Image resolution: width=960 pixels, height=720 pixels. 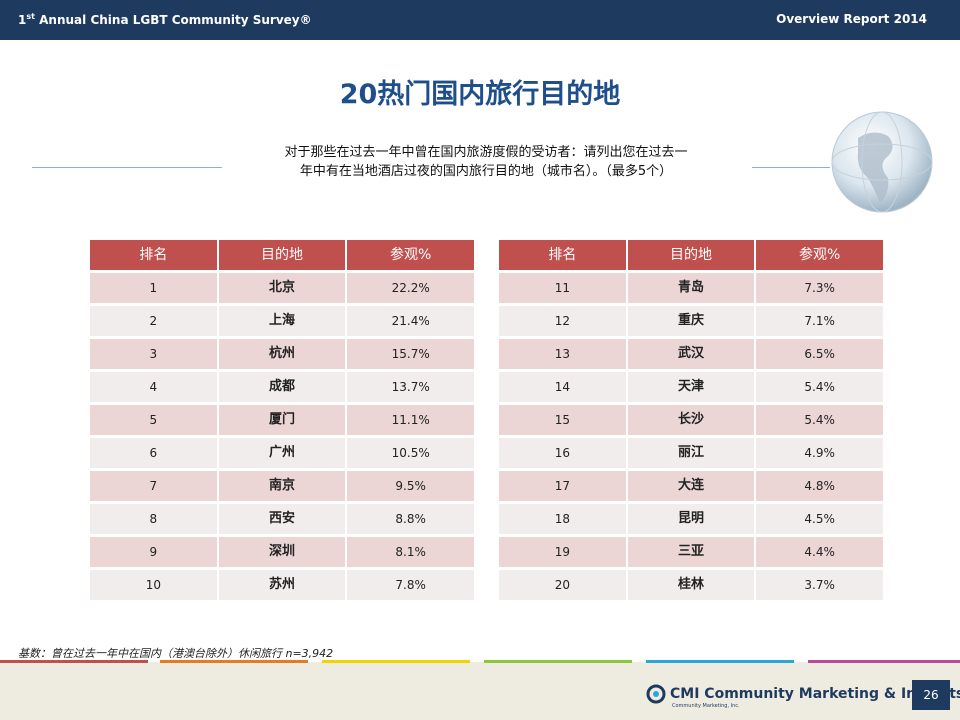 I want to click on table-row: 11 青岛 7.3%, so click(x=691, y=288).